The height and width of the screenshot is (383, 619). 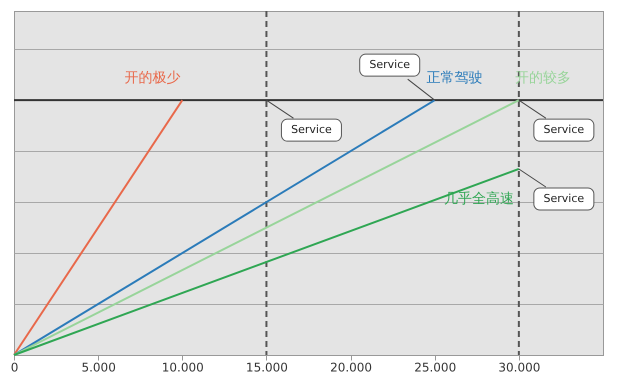 What do you see at coordinates (519, 367) in the screenshot?
I see `x-tick-label: 30.000` at bounding box center [519, 367].